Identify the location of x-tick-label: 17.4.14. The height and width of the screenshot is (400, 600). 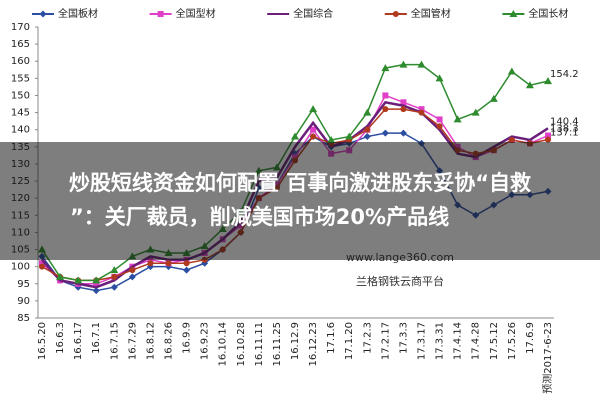
(458, 341).